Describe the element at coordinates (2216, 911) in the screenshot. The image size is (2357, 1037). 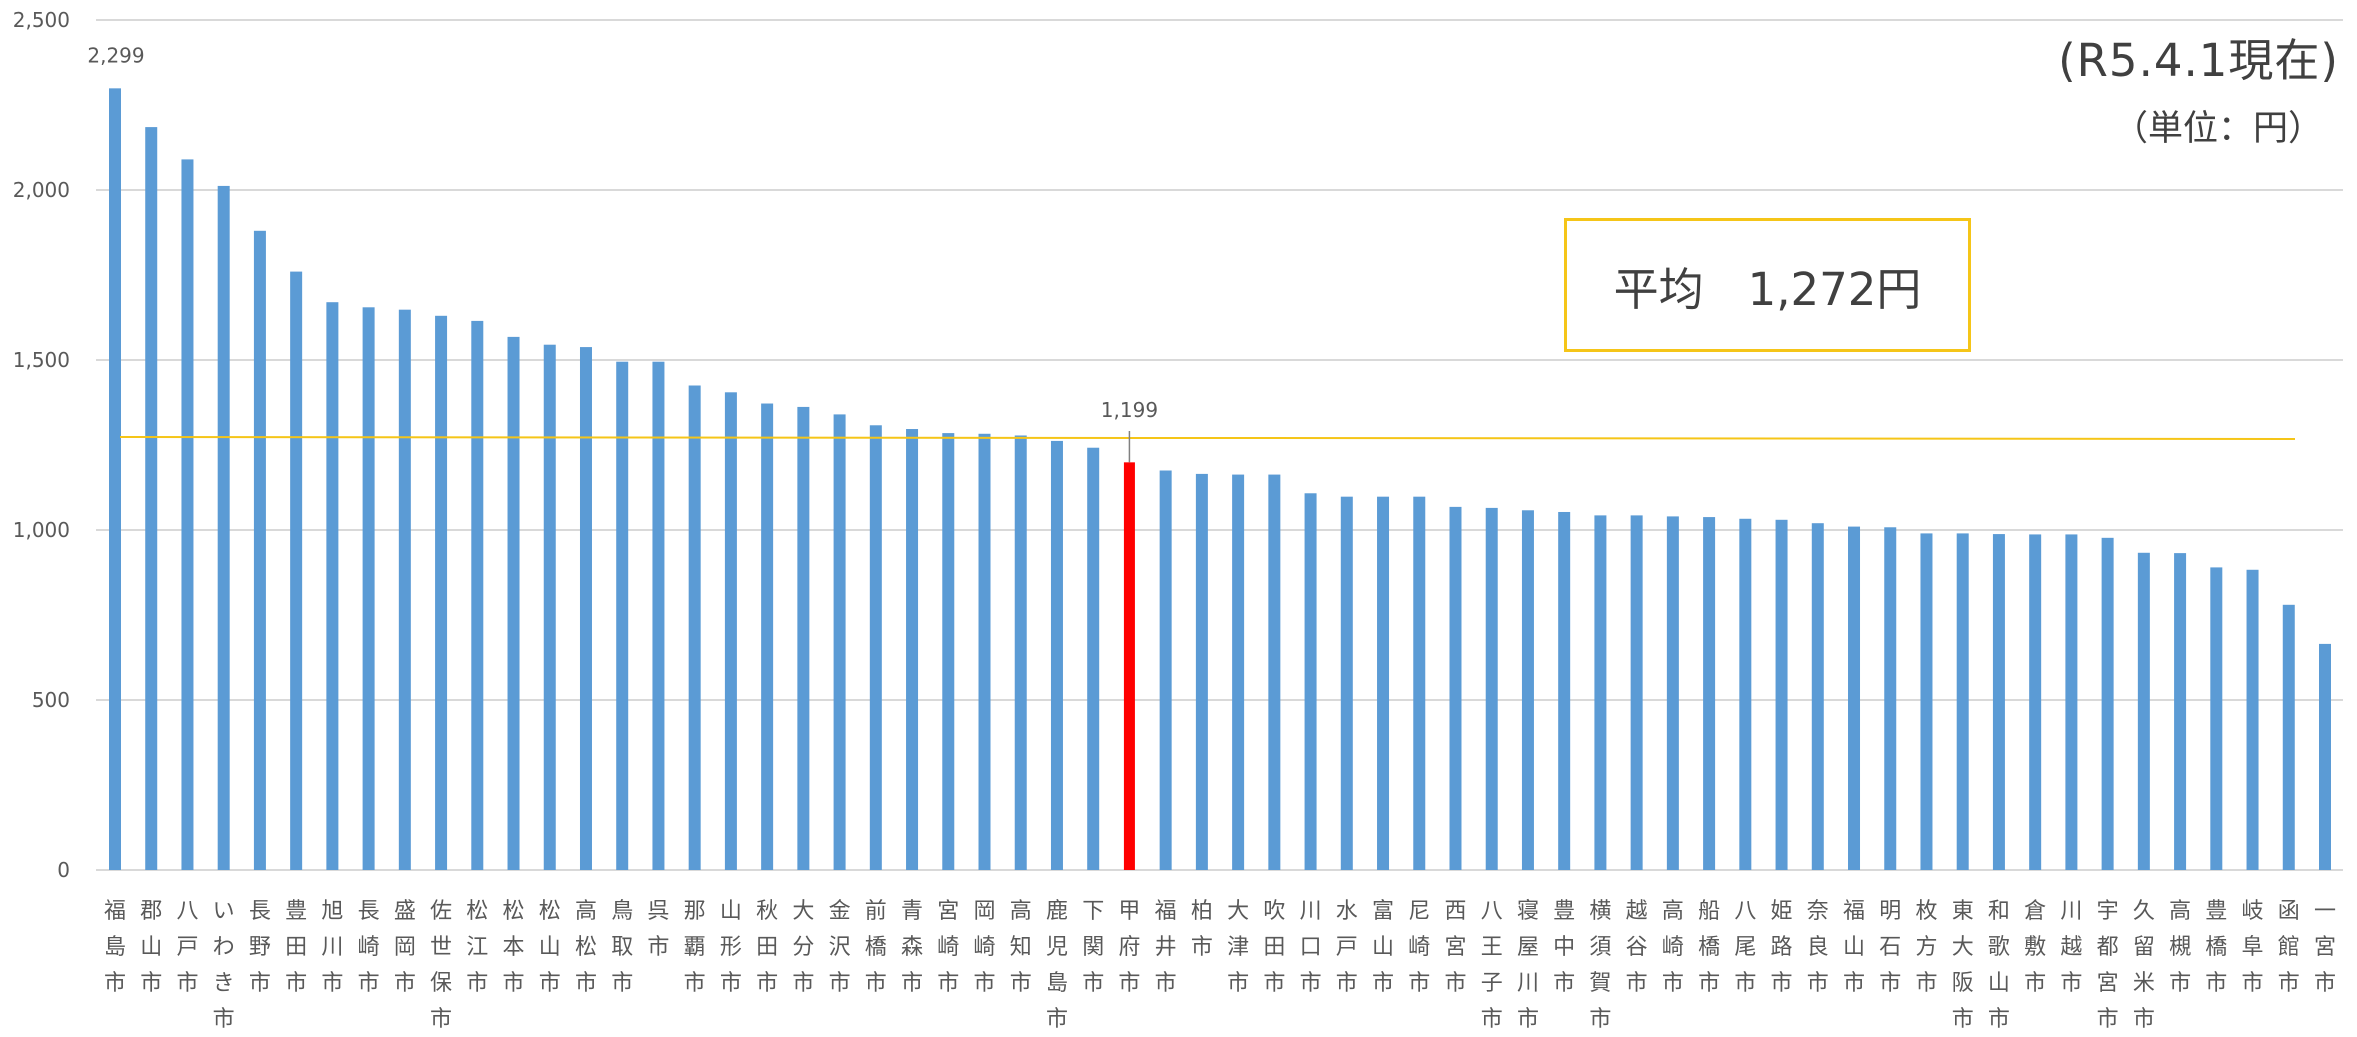
I see `x-tick-label-char: 豊` at that location.